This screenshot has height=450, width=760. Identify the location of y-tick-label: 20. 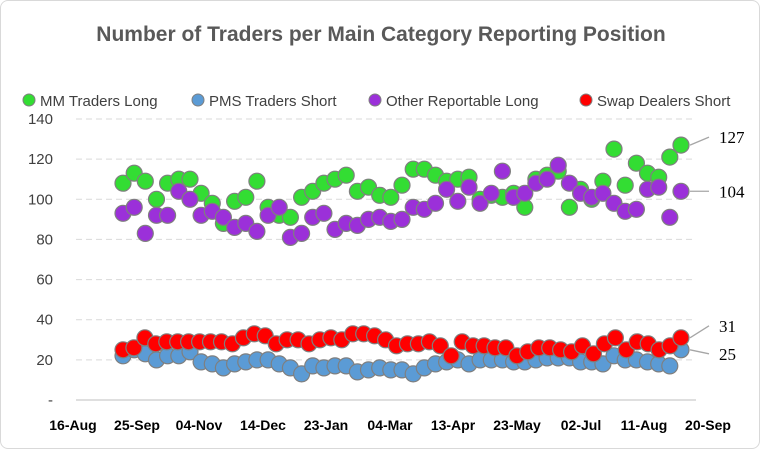
(44, 360).